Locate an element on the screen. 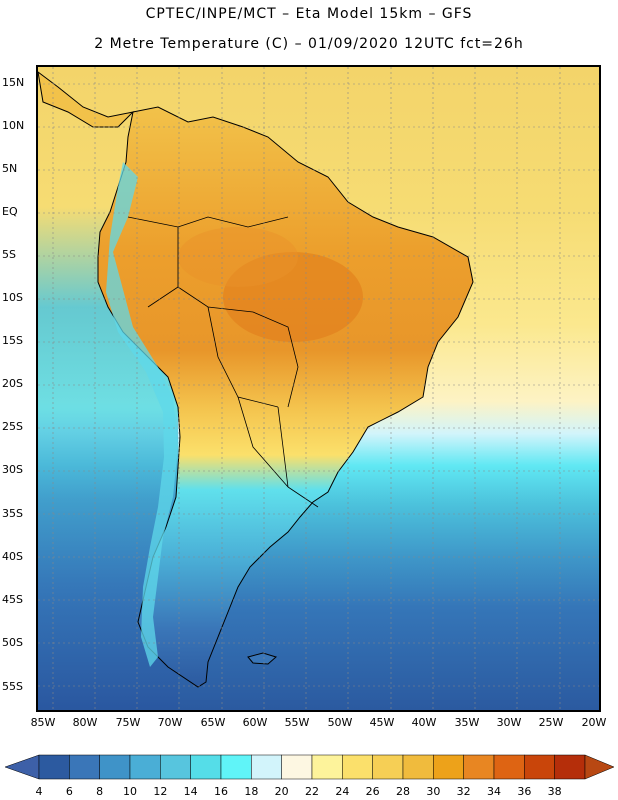 This screenshot has height=800, width=618. lat-label: 10N is located at coordinates (13, 125).